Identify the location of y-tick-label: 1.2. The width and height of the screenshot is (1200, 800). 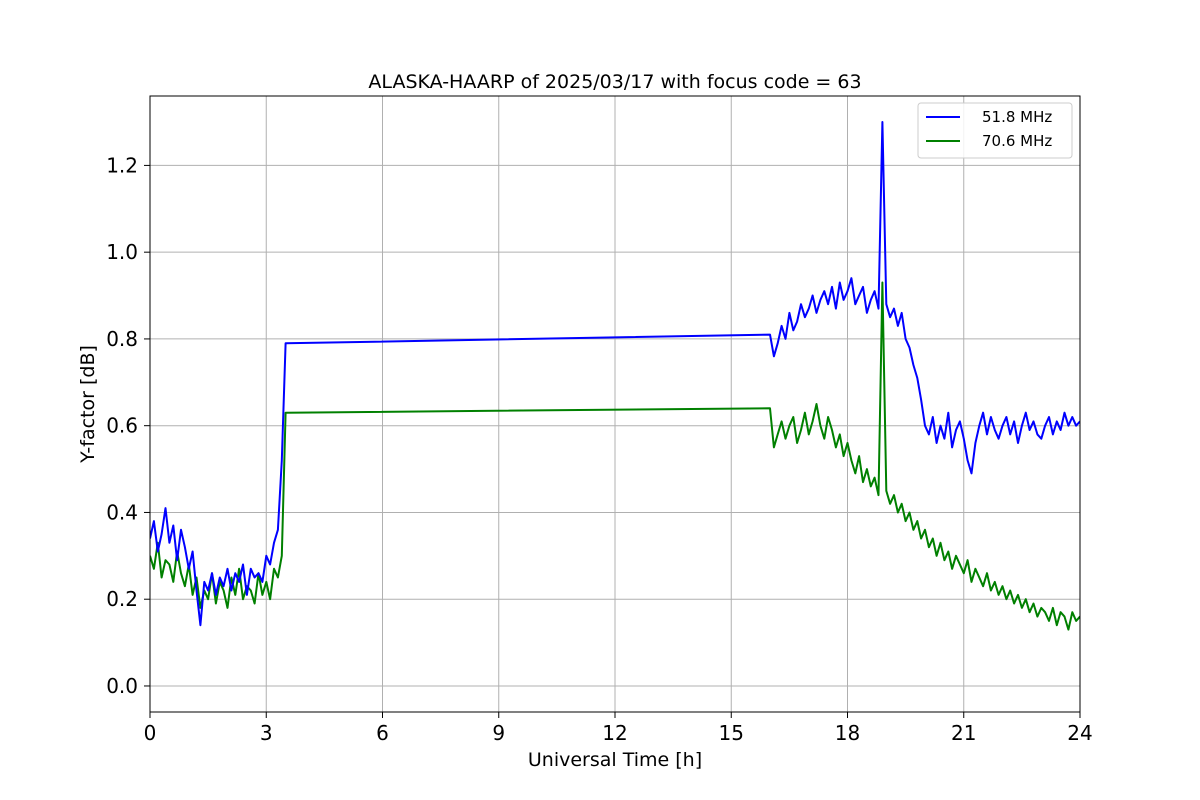
(122, 165).